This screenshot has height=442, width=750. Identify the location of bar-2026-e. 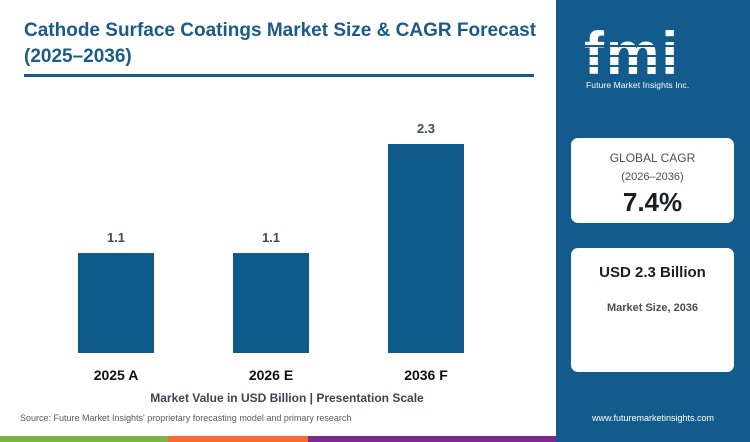
(271, 303).